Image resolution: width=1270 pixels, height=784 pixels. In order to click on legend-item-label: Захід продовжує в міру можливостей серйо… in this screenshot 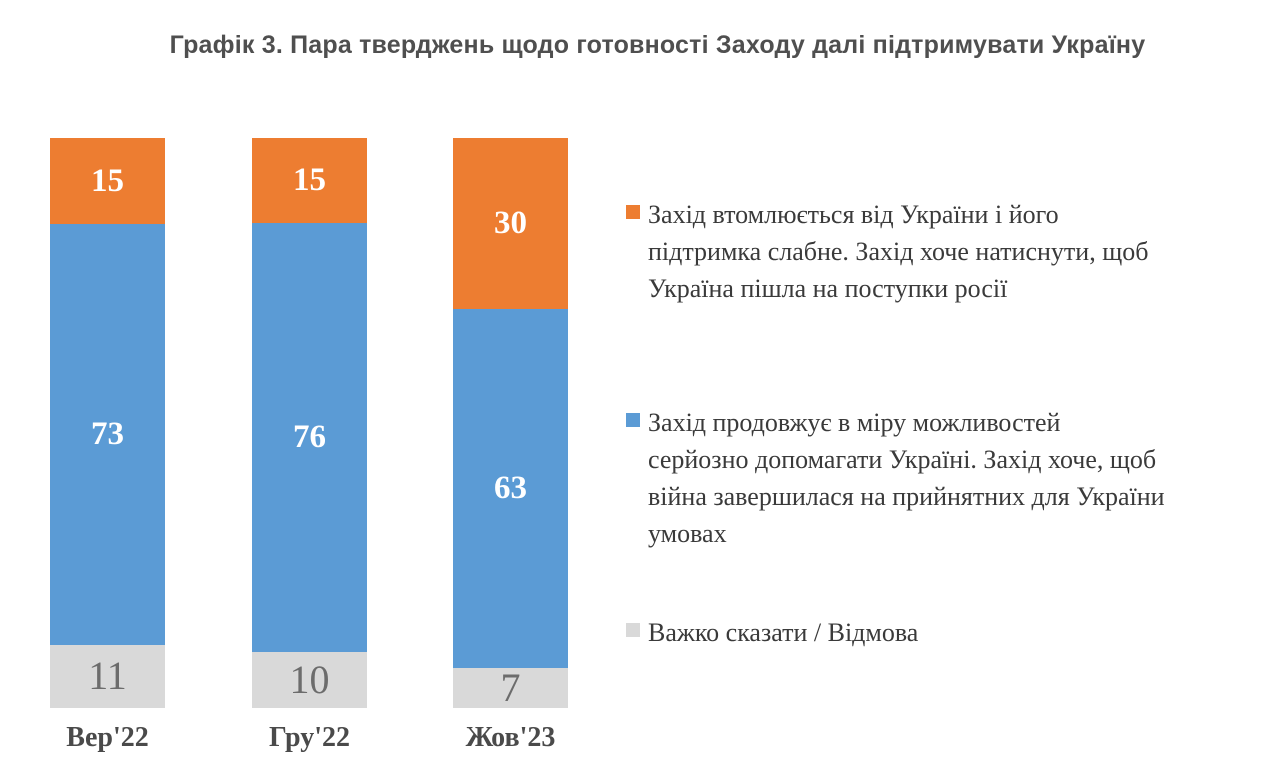, I will do `click(906, 478)`.